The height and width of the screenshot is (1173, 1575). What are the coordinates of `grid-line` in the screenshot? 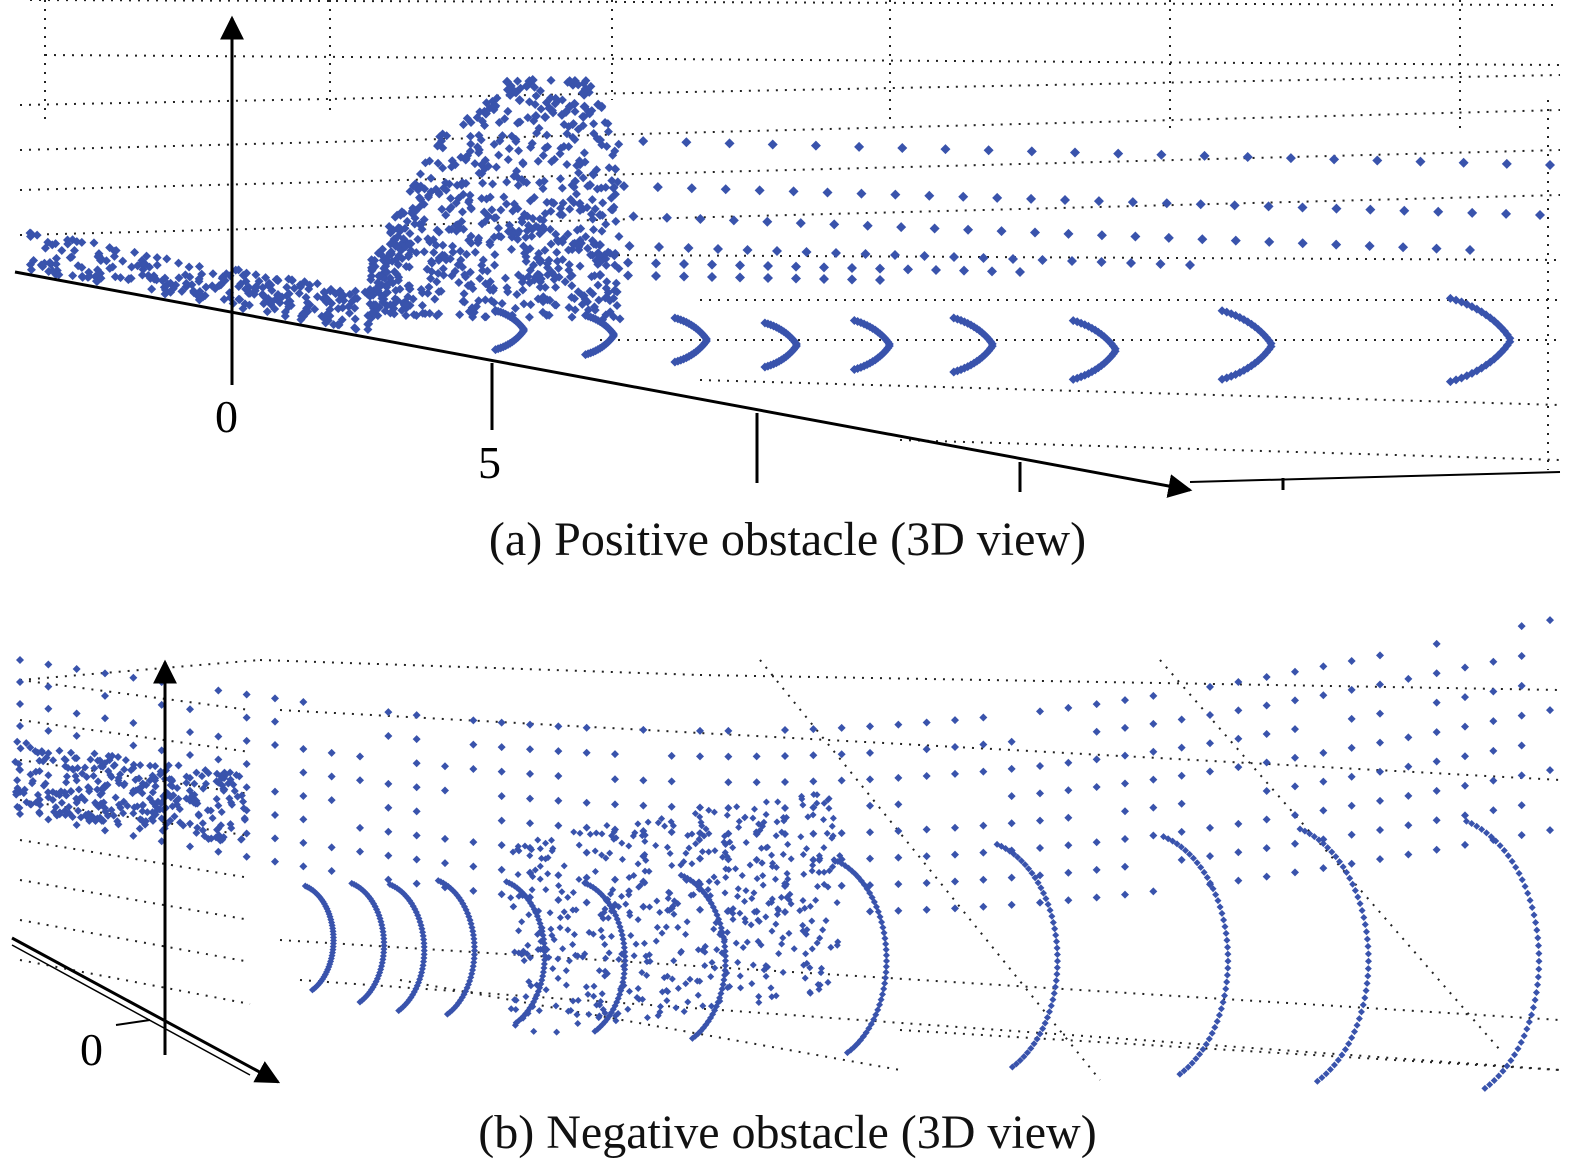 It's located at (795, 3).